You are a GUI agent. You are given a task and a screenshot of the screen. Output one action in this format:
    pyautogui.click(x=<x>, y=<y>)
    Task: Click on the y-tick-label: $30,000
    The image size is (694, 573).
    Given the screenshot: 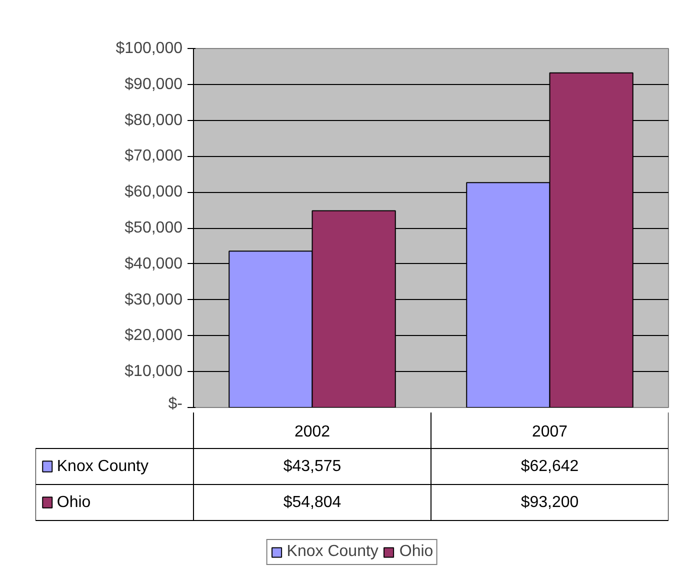 What is the action you would take?
    pyautogui.click(x=153, y=299)
    